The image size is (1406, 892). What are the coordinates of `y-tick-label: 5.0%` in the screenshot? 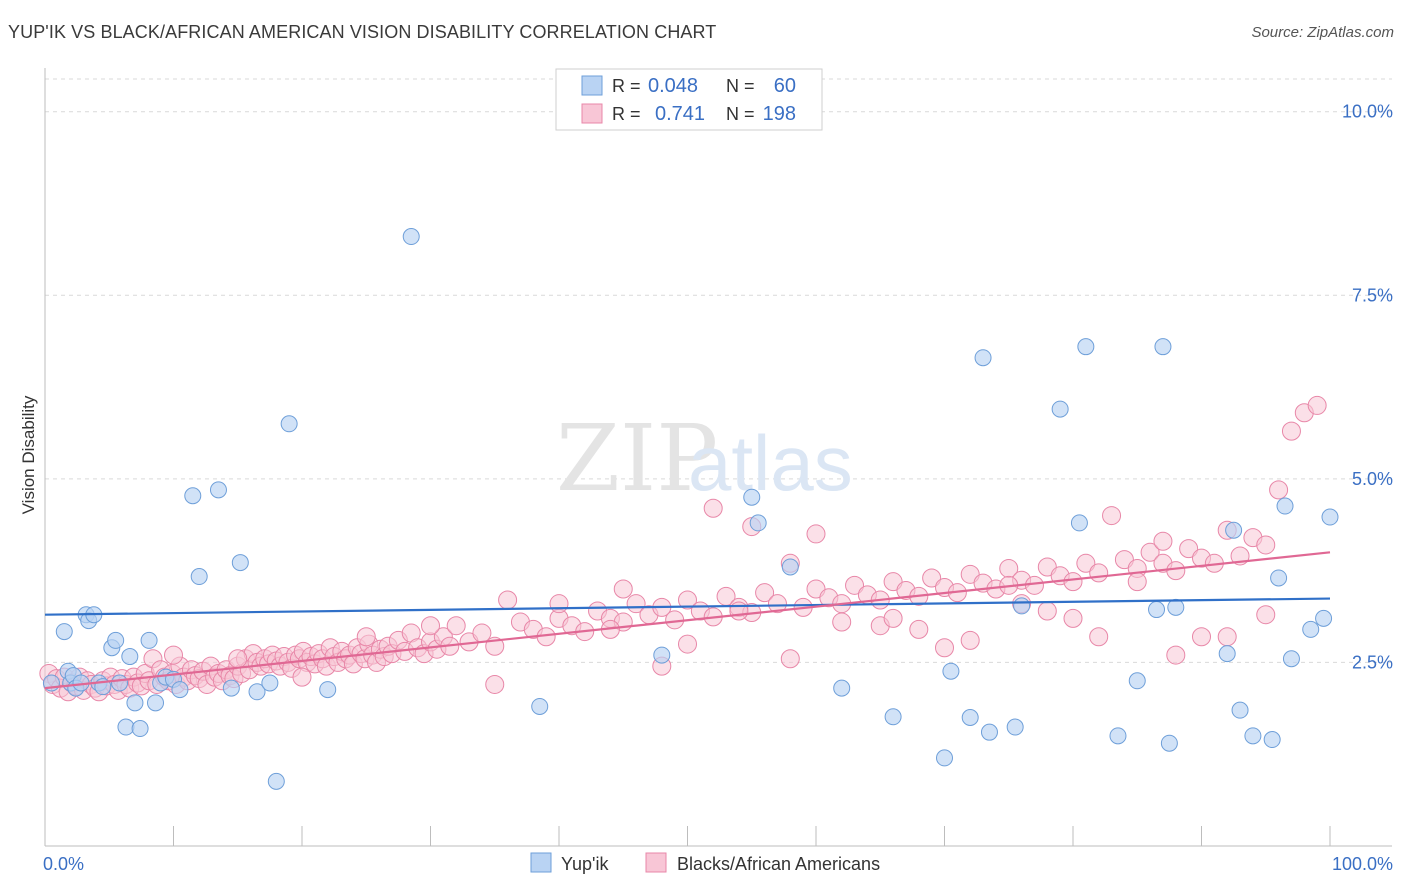 It's located at (1372, 479).